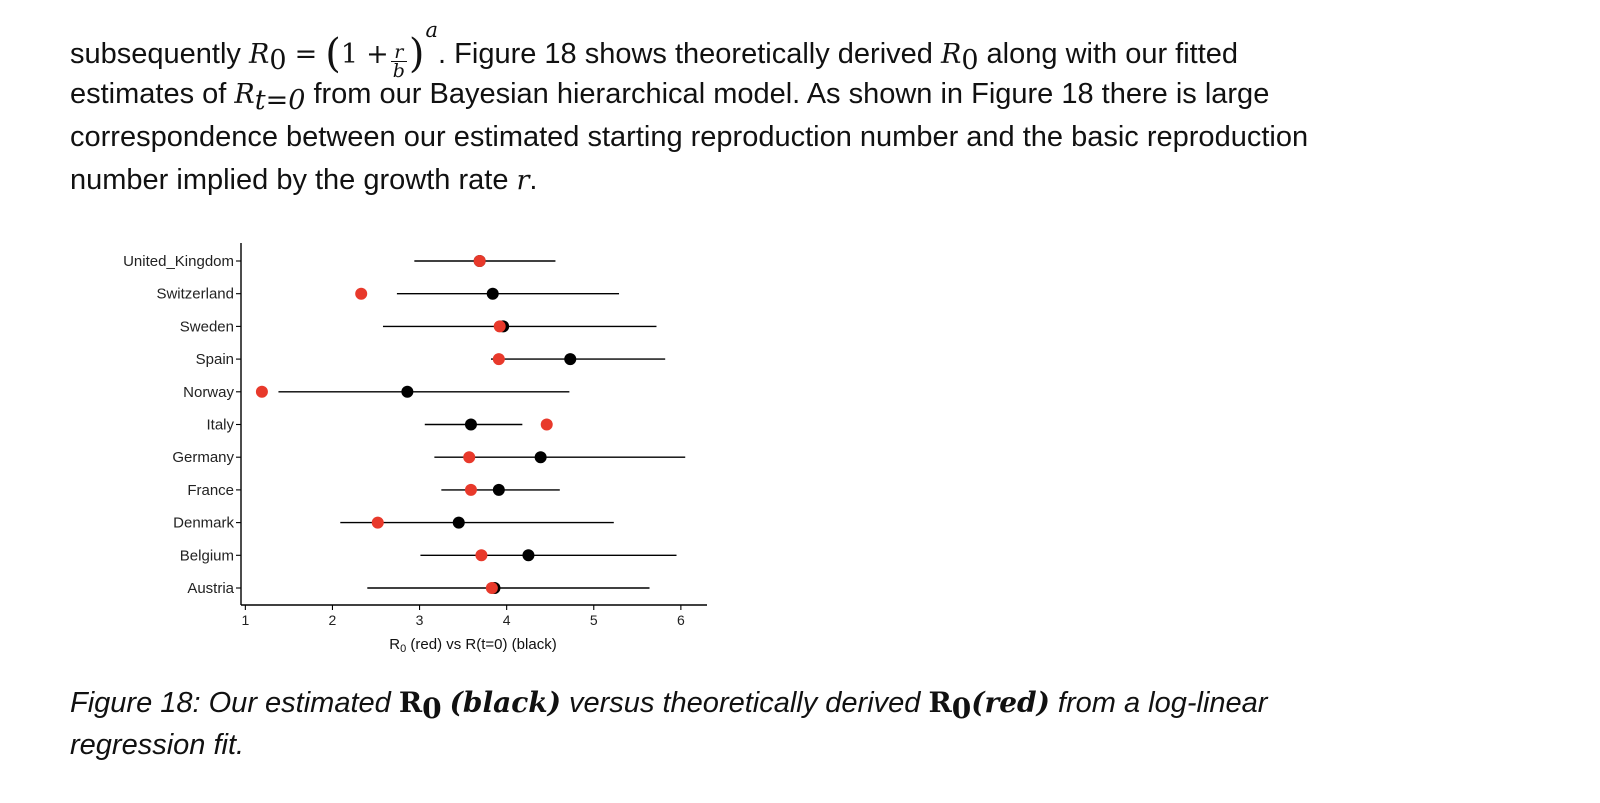  What do you see at coordinates (398, 52) in the screenshot?
I see `frac-numerator: r` at bounding box center [398, 52].